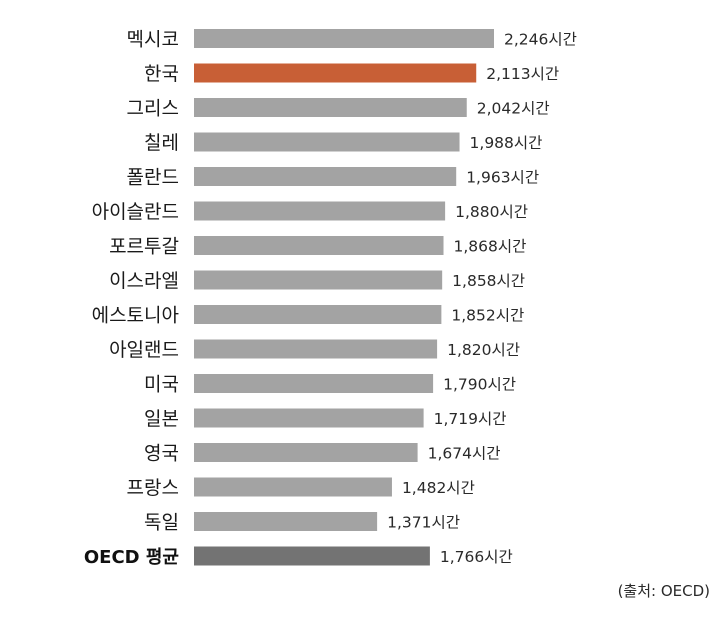 This screenshot has height=629, width=720. Describe the element at coordinates (161, 419) in the screenshot. I see `category-label: 일본` at that location.